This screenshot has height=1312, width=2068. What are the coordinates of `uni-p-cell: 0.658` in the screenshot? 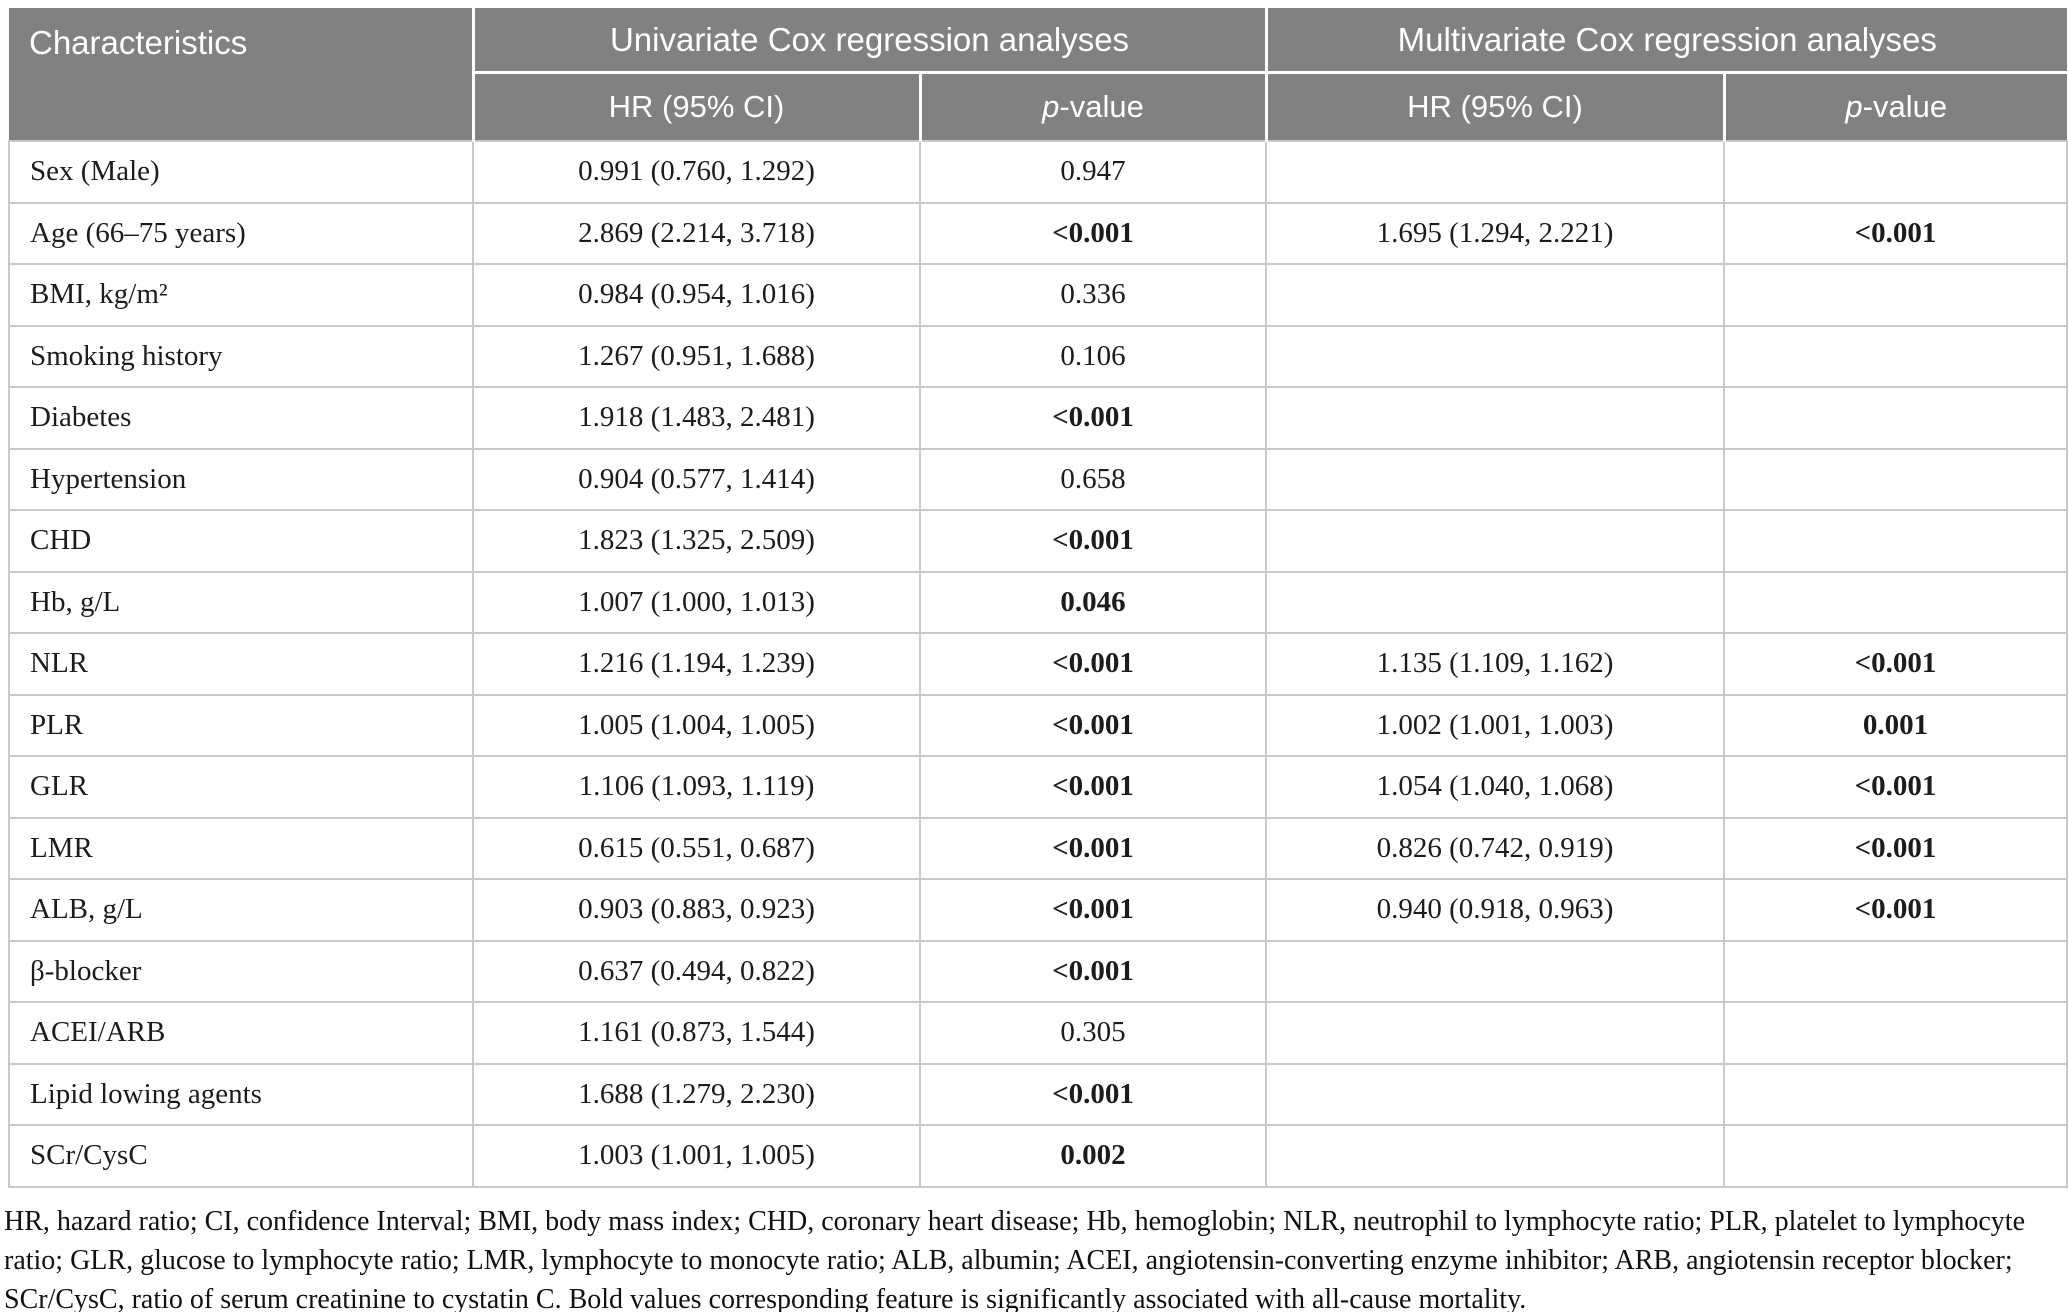 It's located at (1093, 479).